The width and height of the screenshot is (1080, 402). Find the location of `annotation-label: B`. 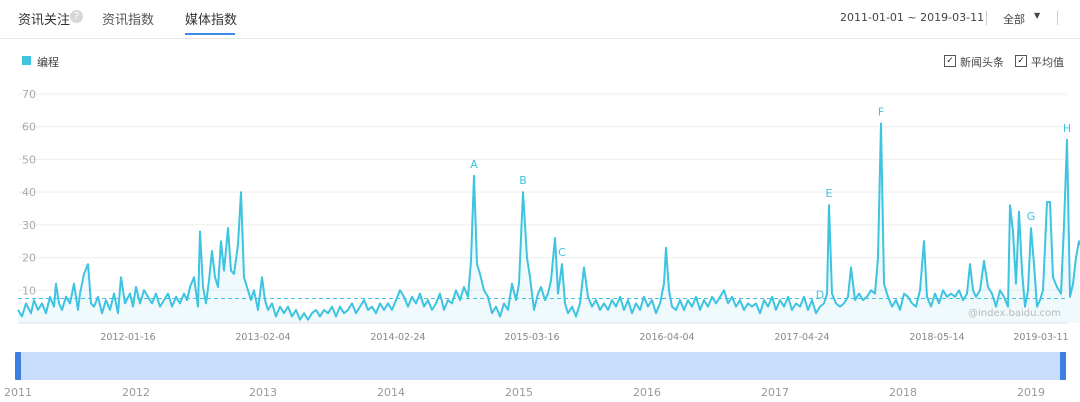

annotation-label: B is located at coordinates (523, 180).